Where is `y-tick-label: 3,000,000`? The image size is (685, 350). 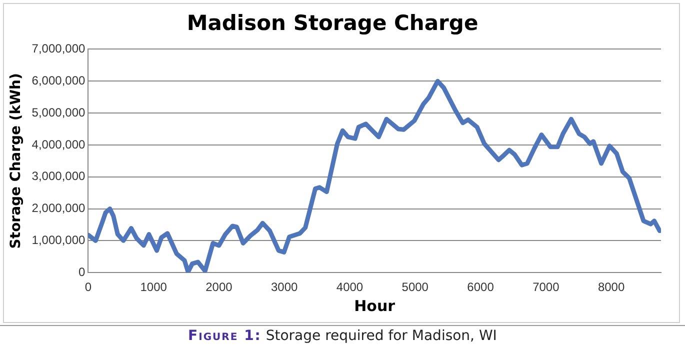 y-tick-label: 3,000,000 is located at coordinates (59, 176).